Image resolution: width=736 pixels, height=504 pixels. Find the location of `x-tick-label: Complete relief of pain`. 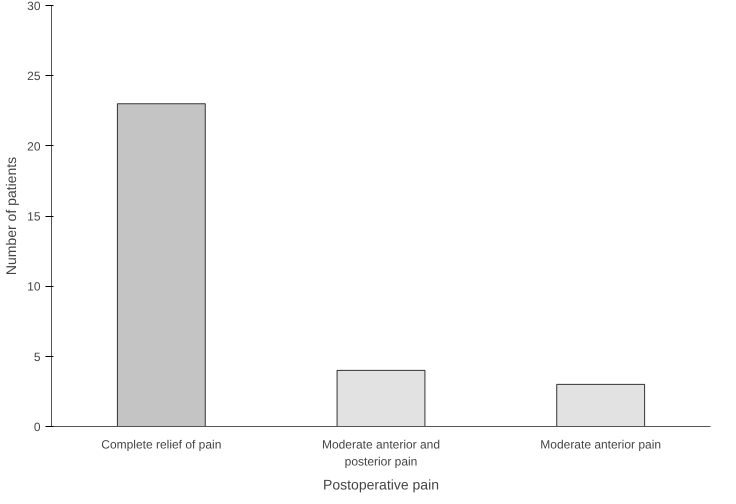

x-tick-label: Complete relief of pain is located at coordinates (161, 445).